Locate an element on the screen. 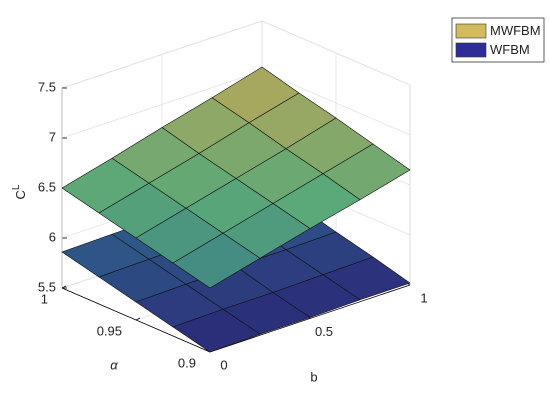  z-label-sup: L is located at coordinates (16, 187).